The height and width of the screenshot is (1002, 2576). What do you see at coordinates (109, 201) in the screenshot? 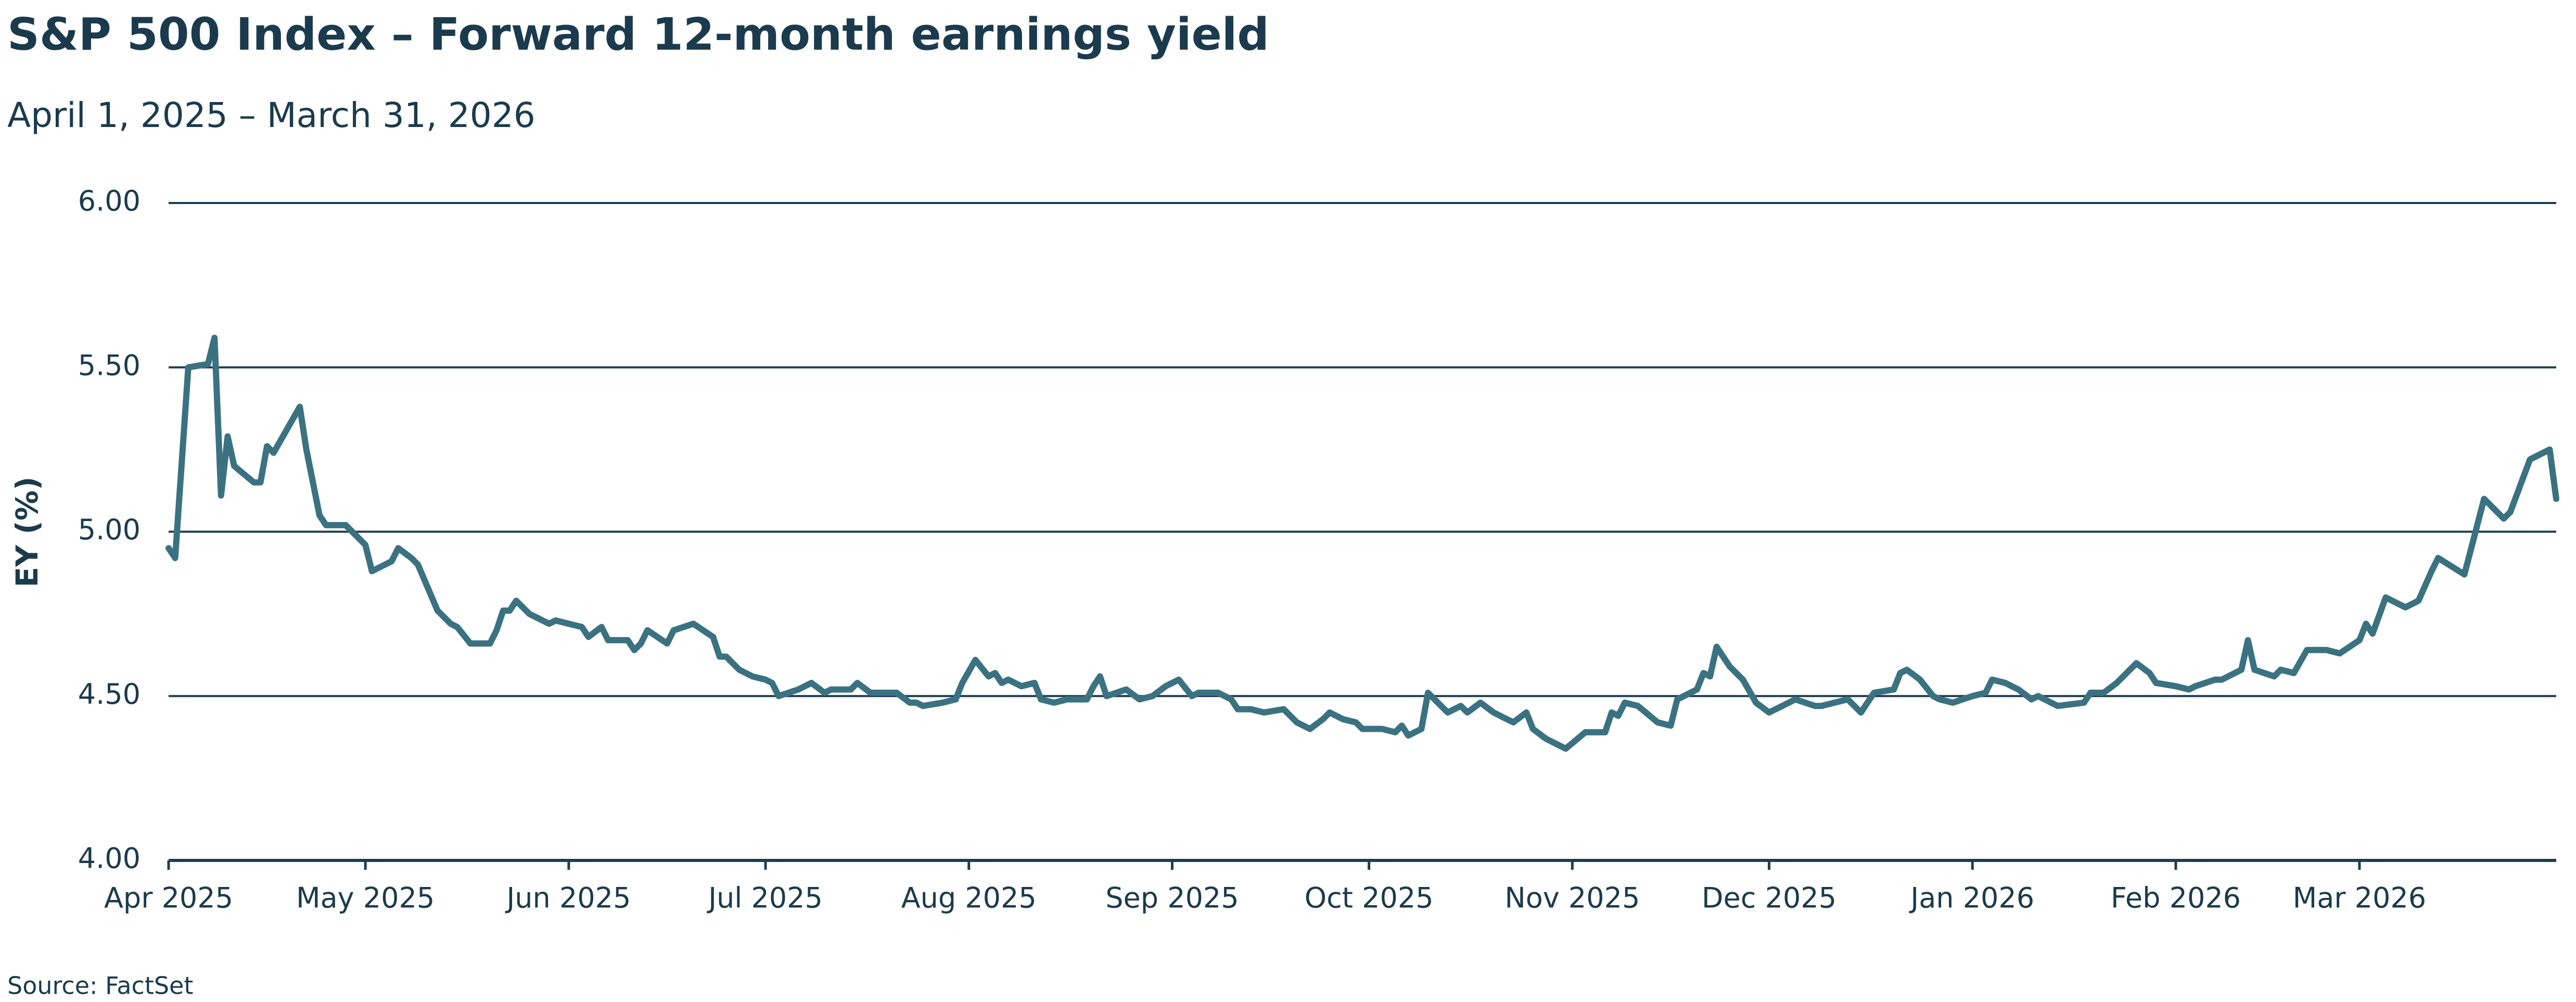
I see `y-tick-label: 6.00` at bounding box center [109, 201].